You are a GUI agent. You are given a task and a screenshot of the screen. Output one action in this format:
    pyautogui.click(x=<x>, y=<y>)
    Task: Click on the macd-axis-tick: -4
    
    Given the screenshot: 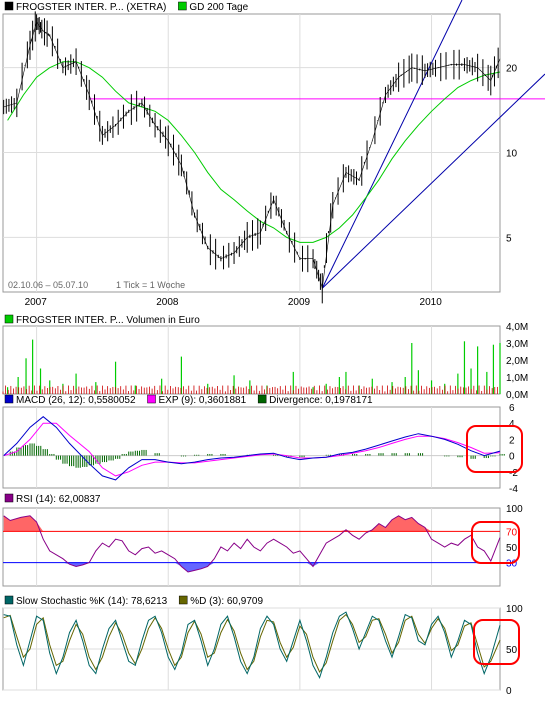 What is the action you would take?
    pyautogui.click(x=513, y=489)
    